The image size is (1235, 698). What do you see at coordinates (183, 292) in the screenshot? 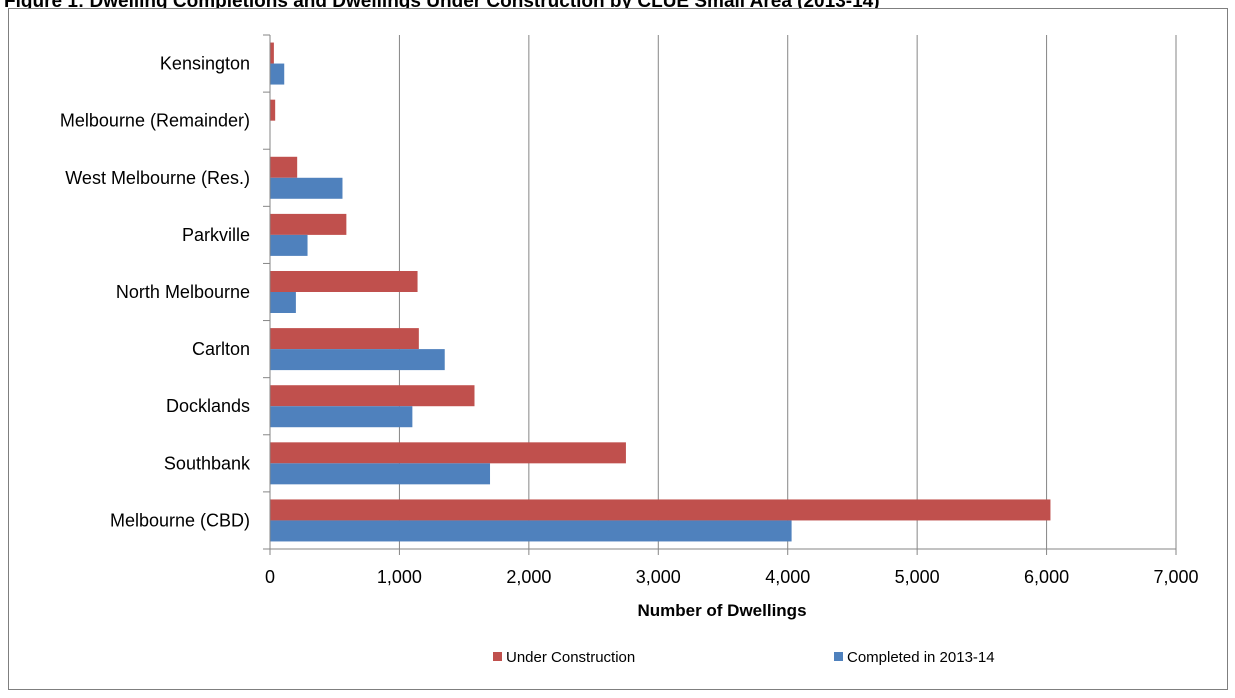
I see `category-label: North Melbourne` at bounding box center [183, 292].